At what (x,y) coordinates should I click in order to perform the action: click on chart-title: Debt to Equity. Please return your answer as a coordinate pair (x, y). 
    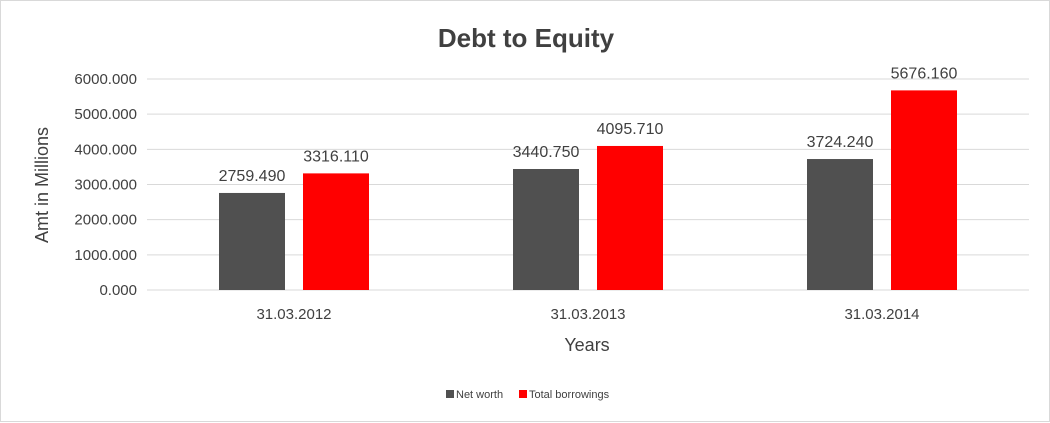
    Looking at the image, I should click on (526, 38).